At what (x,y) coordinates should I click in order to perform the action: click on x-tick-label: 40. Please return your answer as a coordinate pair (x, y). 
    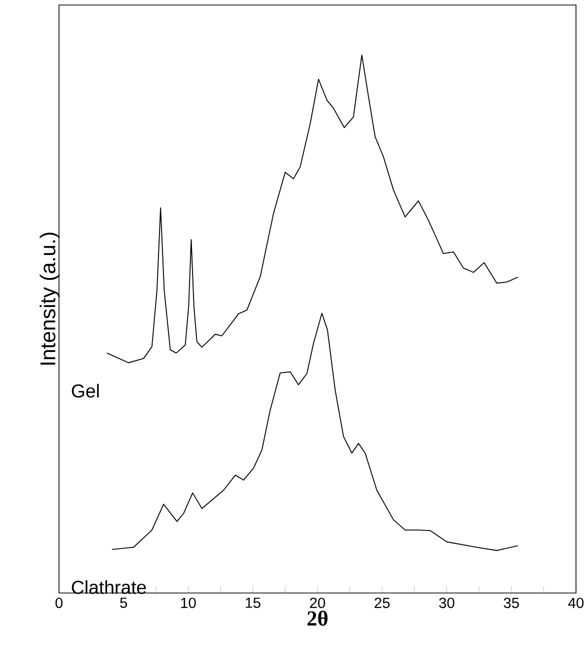
    Looking at the image, I should click on (576, 603).